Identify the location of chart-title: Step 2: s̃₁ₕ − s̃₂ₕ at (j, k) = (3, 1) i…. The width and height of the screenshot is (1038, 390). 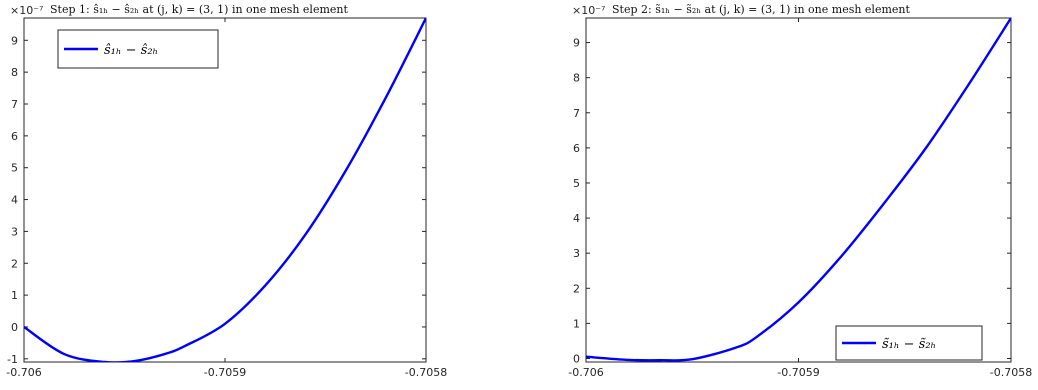
(761, 9).